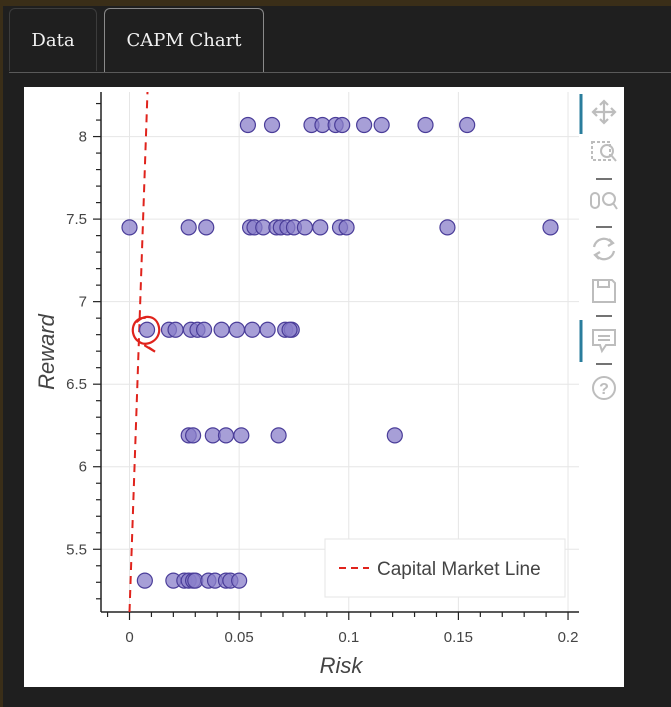 This screenshot has height=707, width=671. I want to click on tab-data: Data, so click(53, 39).